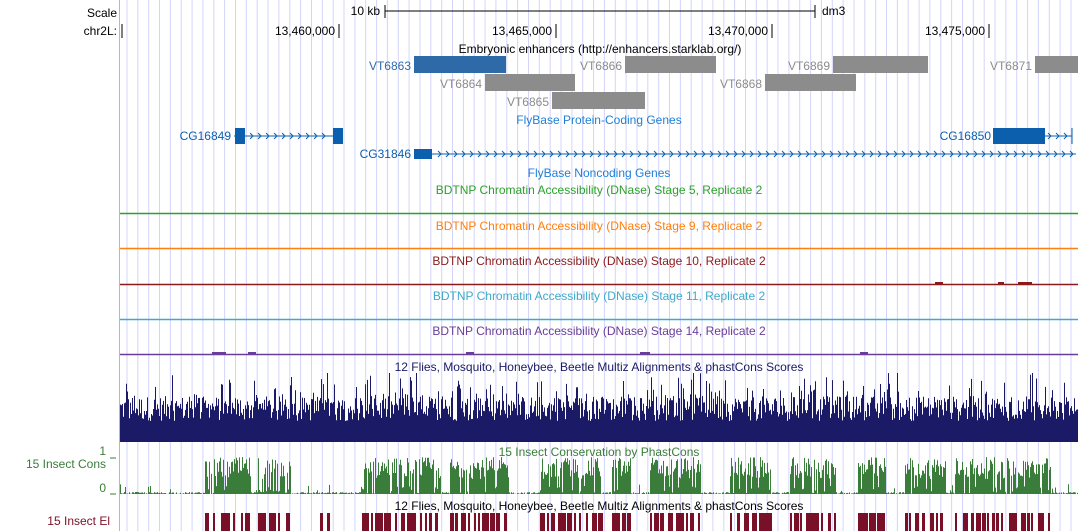 This screenshot has height=531, width=1078. Describe the element at coordinates (809, 66) in the screenshot. I see `enhancer-label: VT6869` at that location.